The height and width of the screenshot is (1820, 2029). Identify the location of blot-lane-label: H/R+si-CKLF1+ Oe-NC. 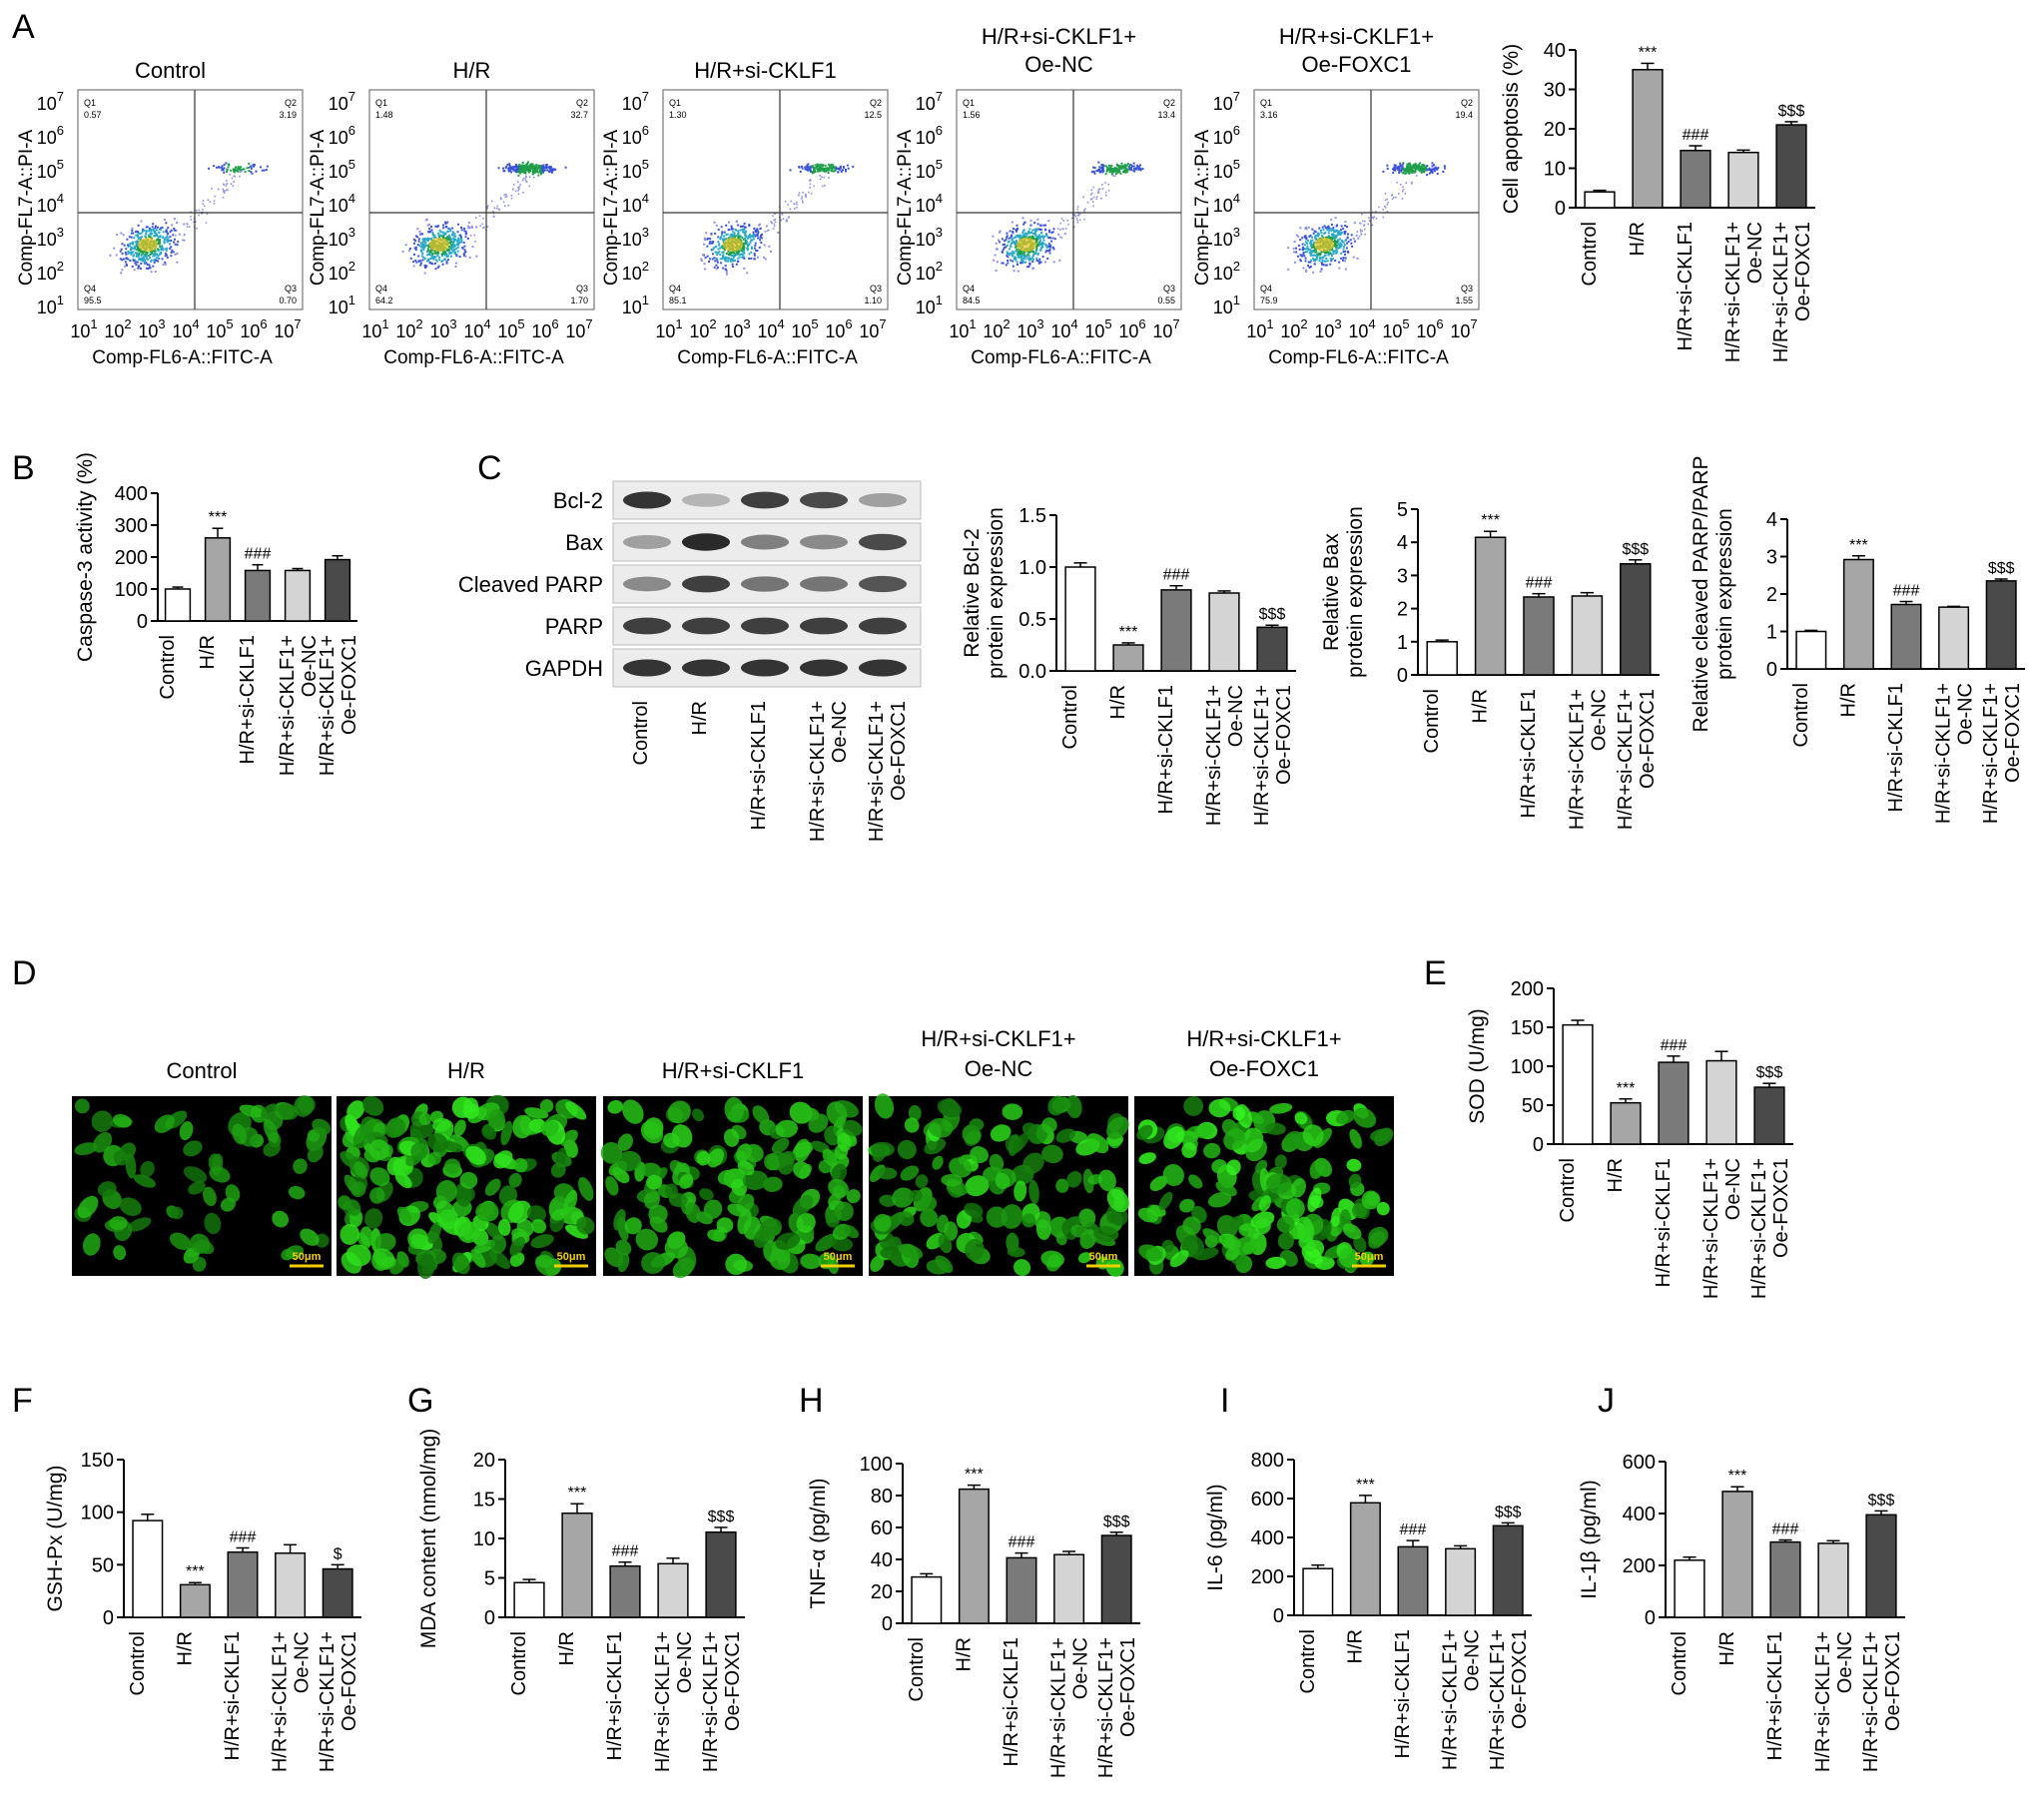
(829, 771).